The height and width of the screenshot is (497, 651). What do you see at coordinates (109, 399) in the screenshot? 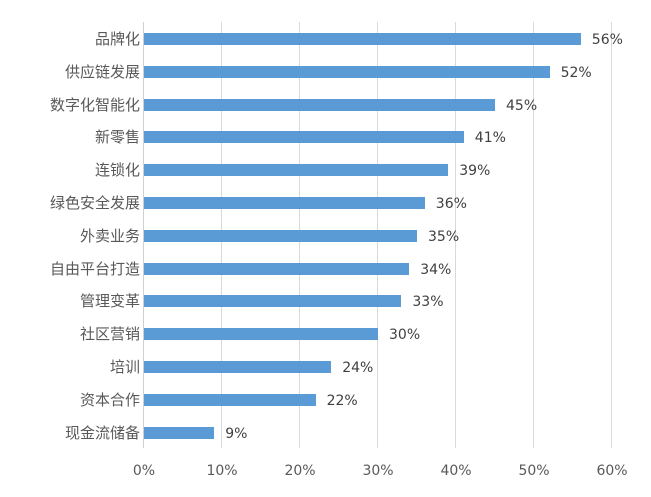
I see `category-label: 资本合作` at bounding box center [109, 399].